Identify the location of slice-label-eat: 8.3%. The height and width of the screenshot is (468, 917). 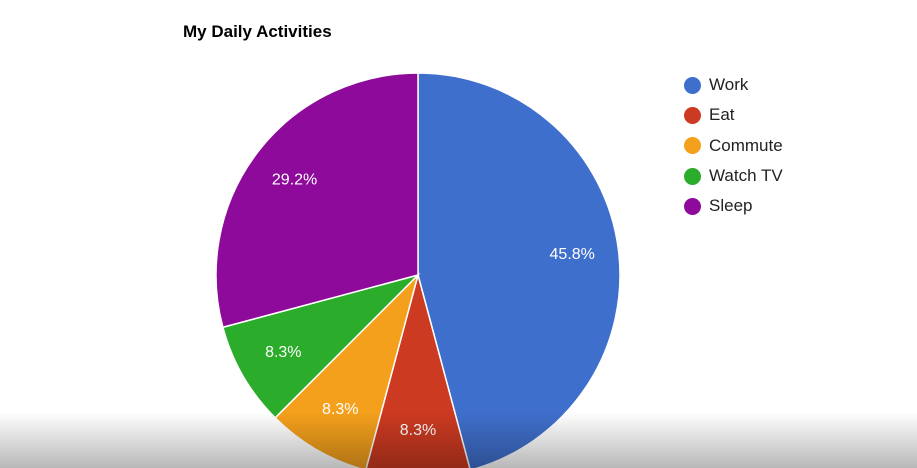
(418, 430).